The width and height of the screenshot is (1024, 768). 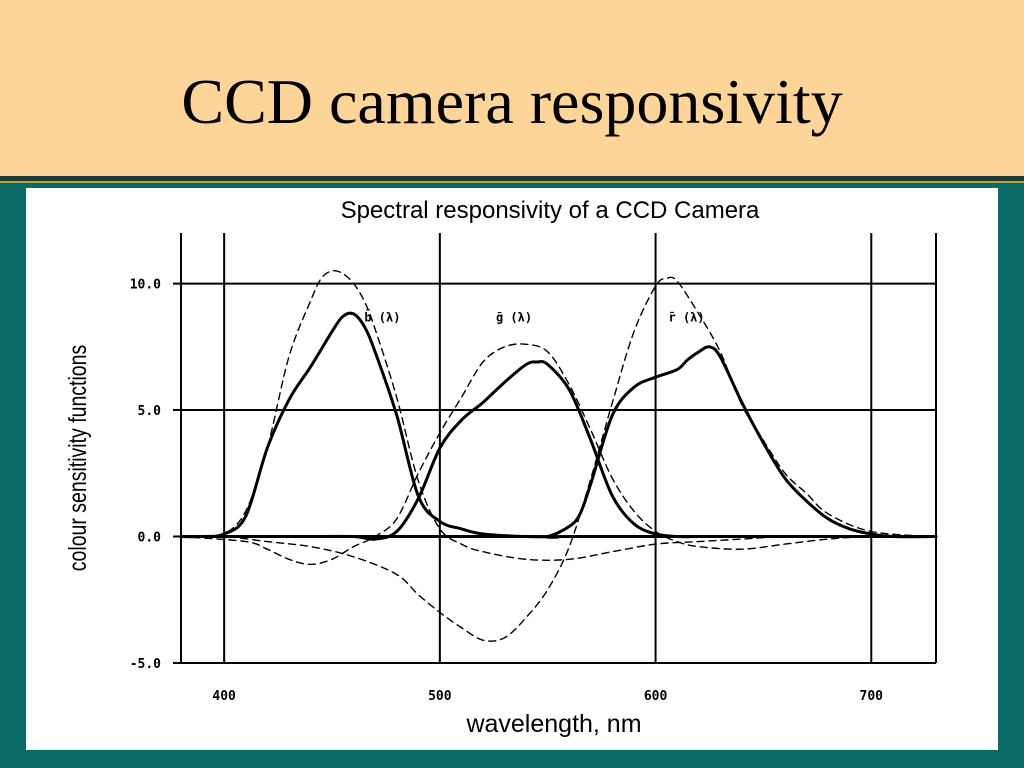 I want to click on y-tick-label-10: 10.0, so click(x=145, y=285).